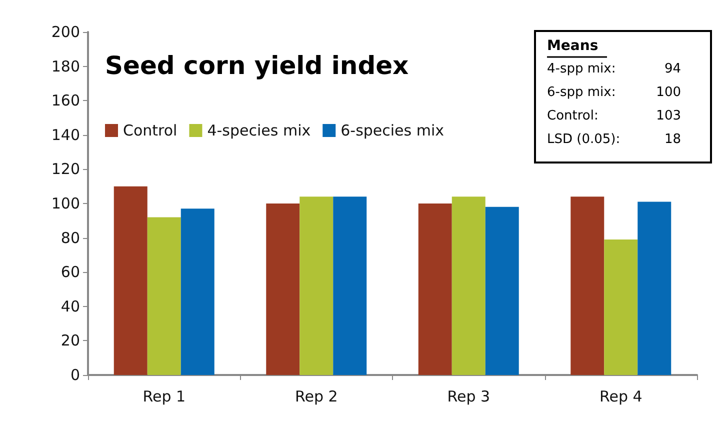 Image resolution: width=727 pixels, height=434 pixels. I want to click on y-tick-label: 60, so click(70, 272).